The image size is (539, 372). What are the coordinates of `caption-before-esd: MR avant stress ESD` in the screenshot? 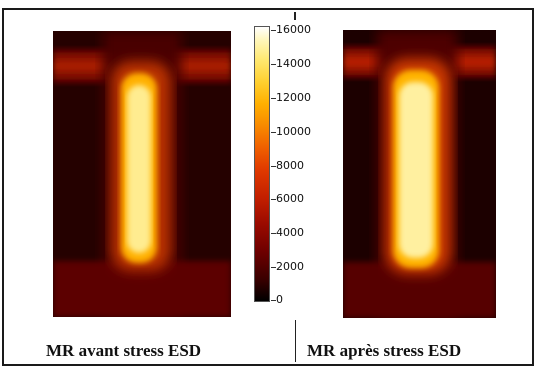 It's located at (124, 350).